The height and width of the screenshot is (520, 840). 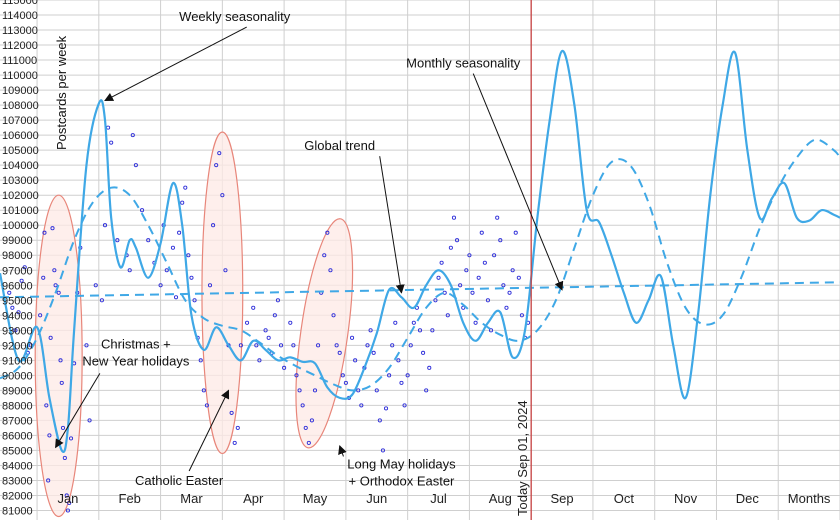 I want to click on y-tick-label: 81000, so click(x=17, y=511).